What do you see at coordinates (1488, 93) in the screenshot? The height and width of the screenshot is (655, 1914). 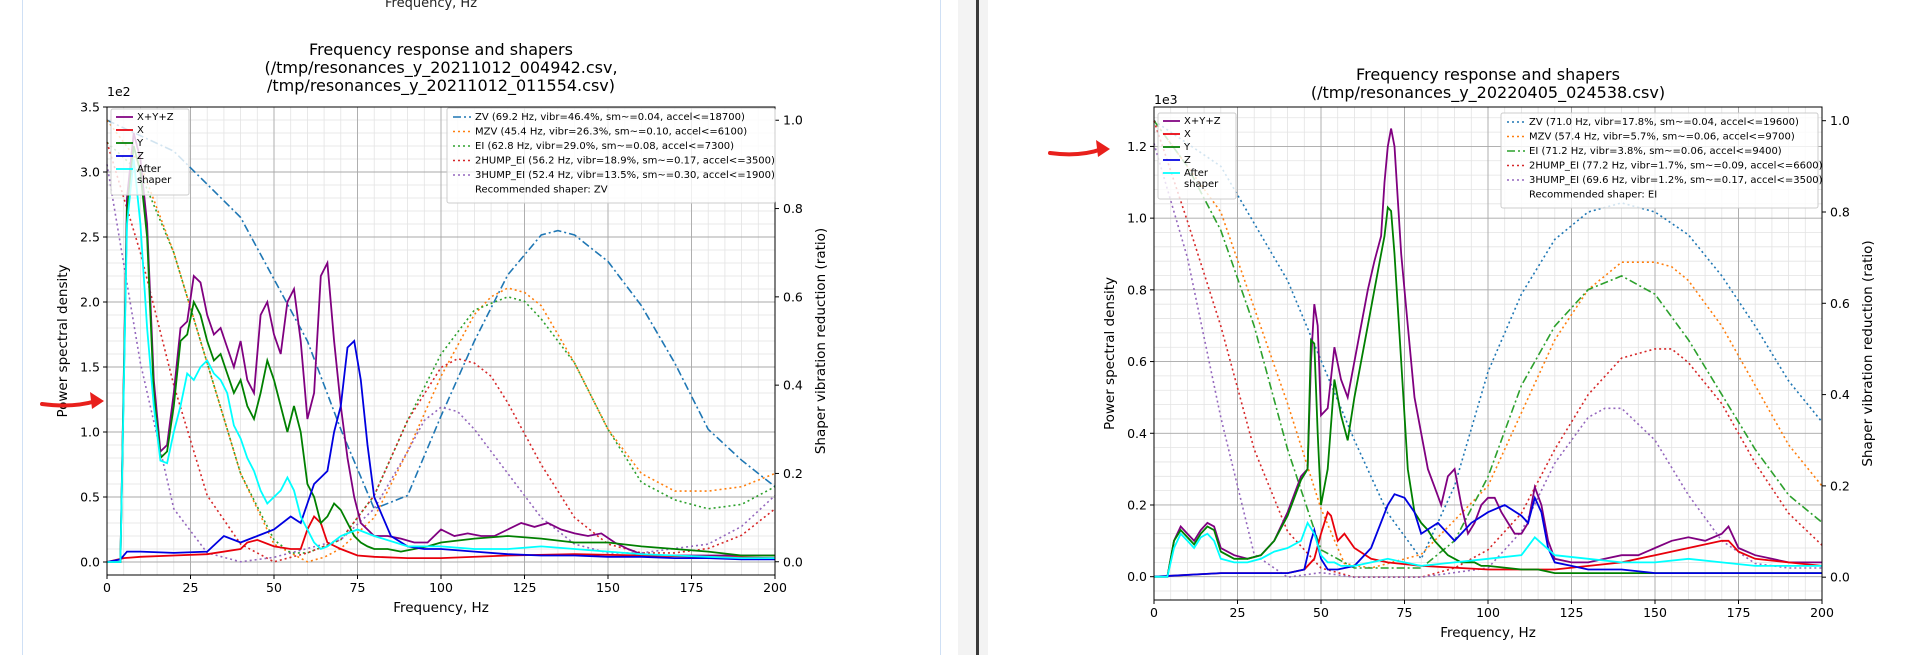 I see `chart-title-line: (/tmp/resonances_y_20220405_024538.csv)` at bounding box center [1488, 93].